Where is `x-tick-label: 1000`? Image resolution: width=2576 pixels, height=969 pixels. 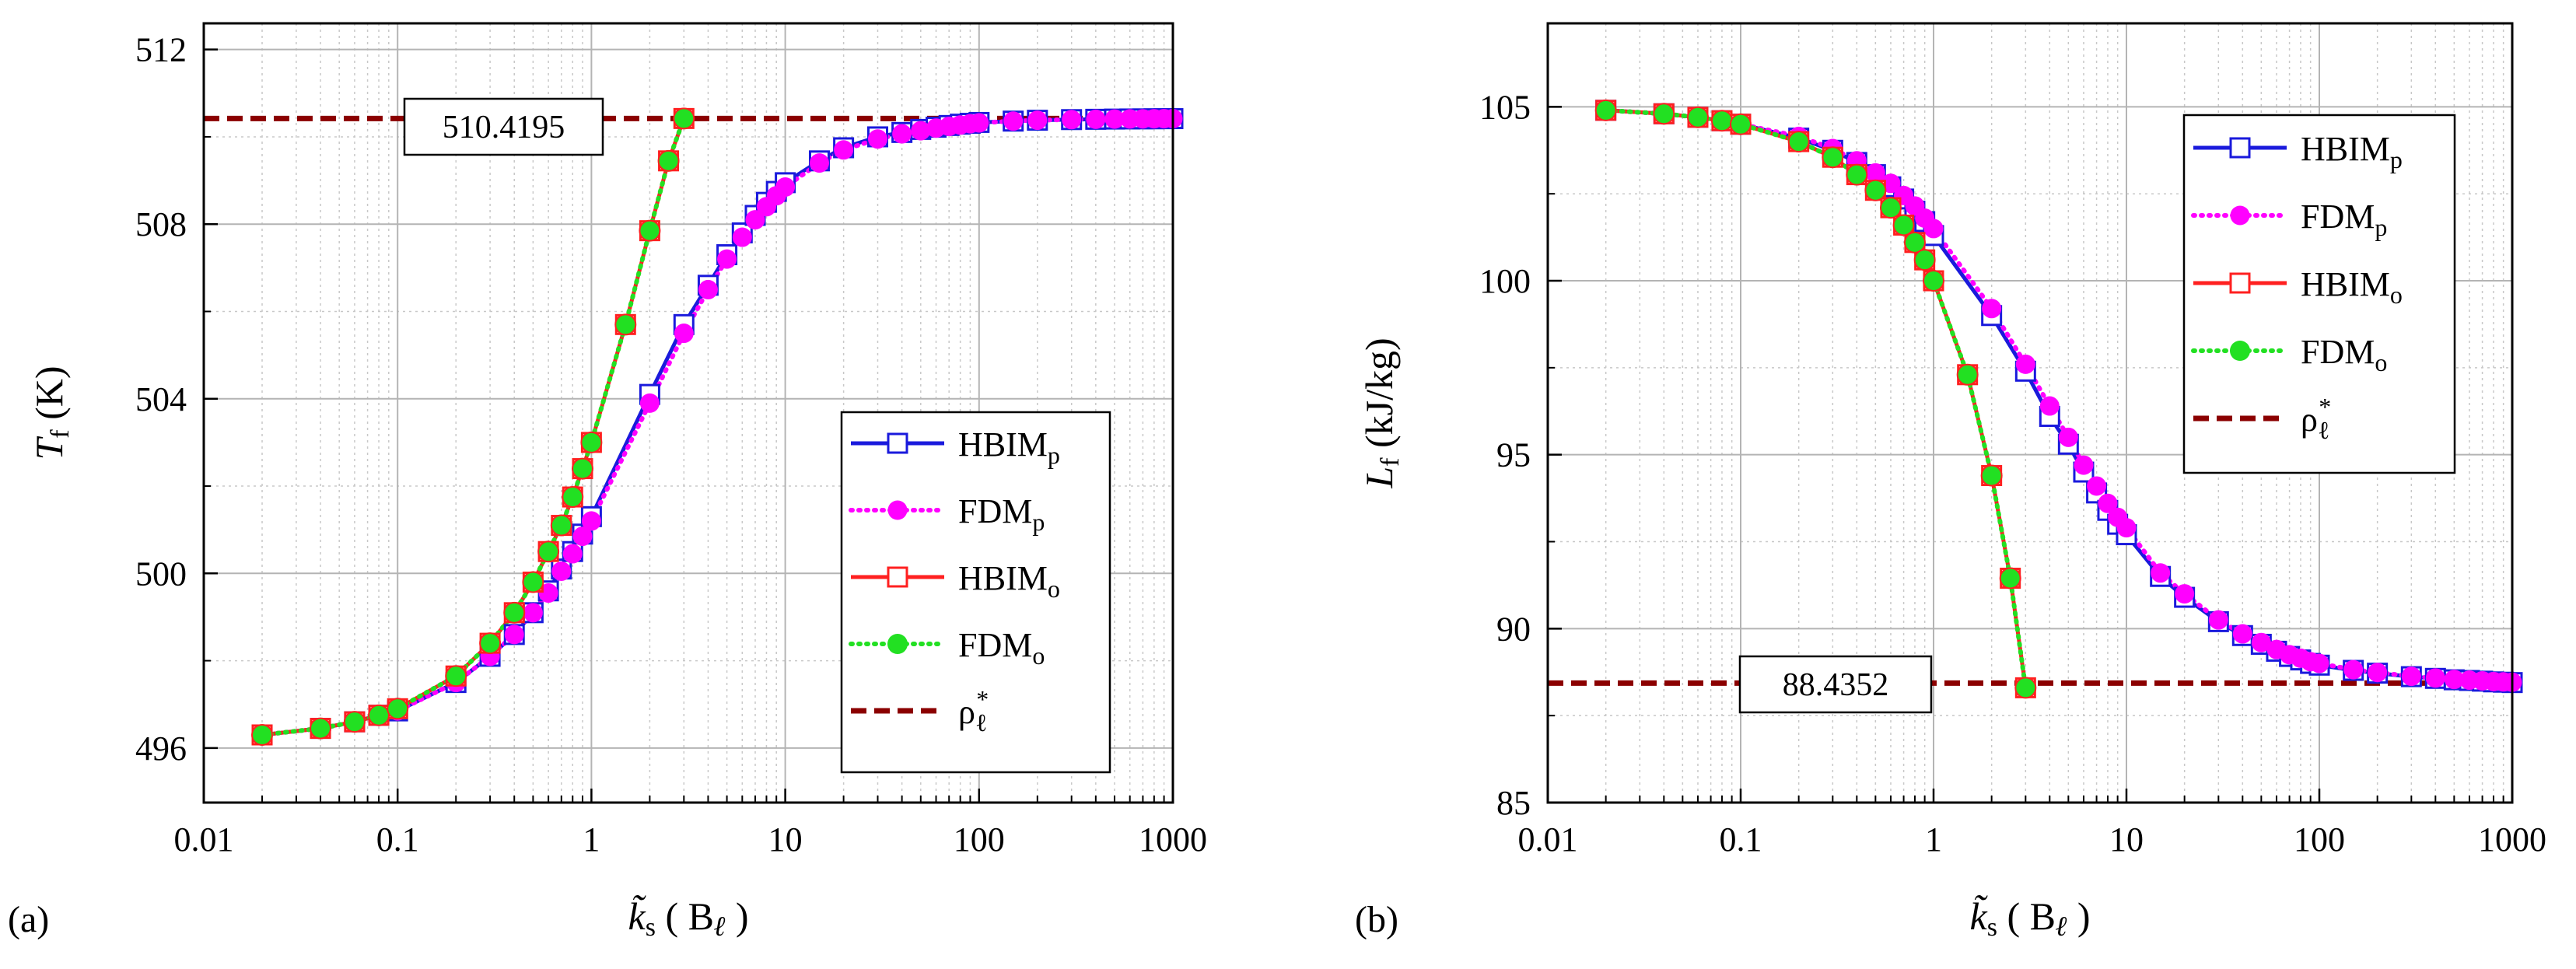 x-tick-label: 1000 is located at coordinates (2512, 839).